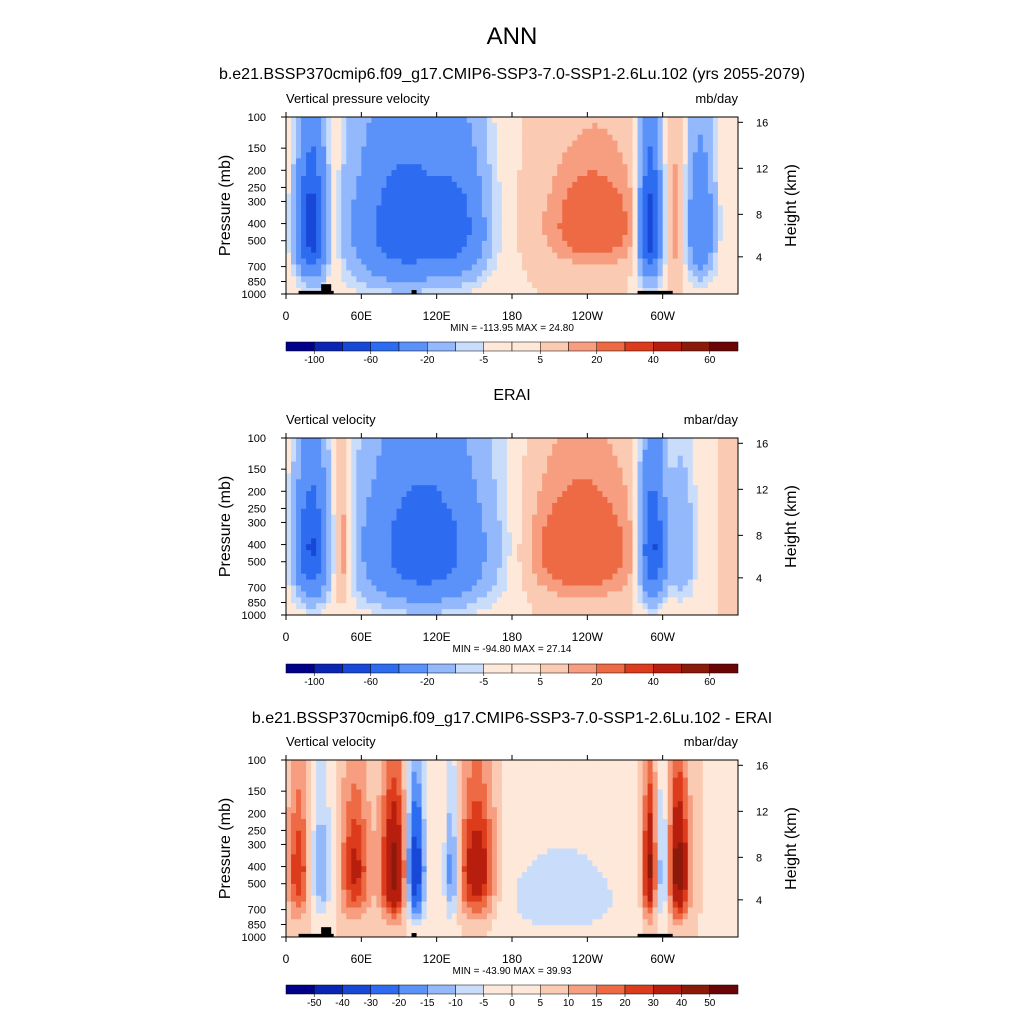 This screenshot has height=1024, width=1024. I want to click on heatmap-field, so click(512, 205).